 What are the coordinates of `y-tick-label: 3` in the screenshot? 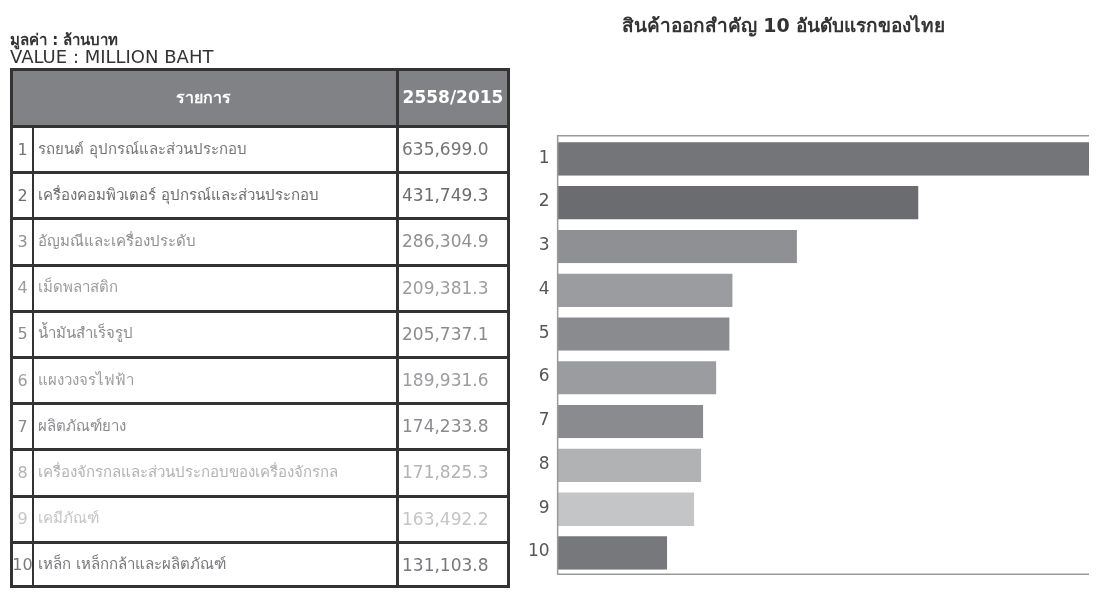 It's located at (22, 242).